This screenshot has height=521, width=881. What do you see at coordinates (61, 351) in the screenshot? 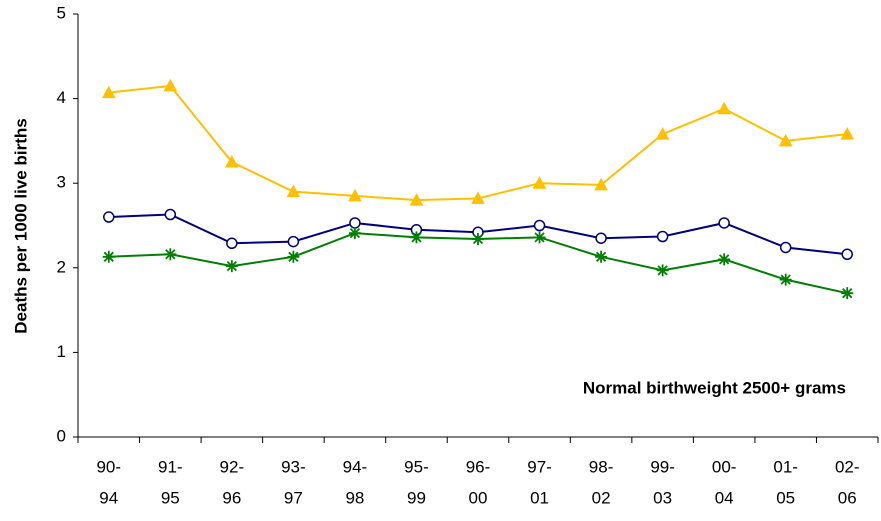
I see `y-tick-label: 1` at bounding box center [61, 351].